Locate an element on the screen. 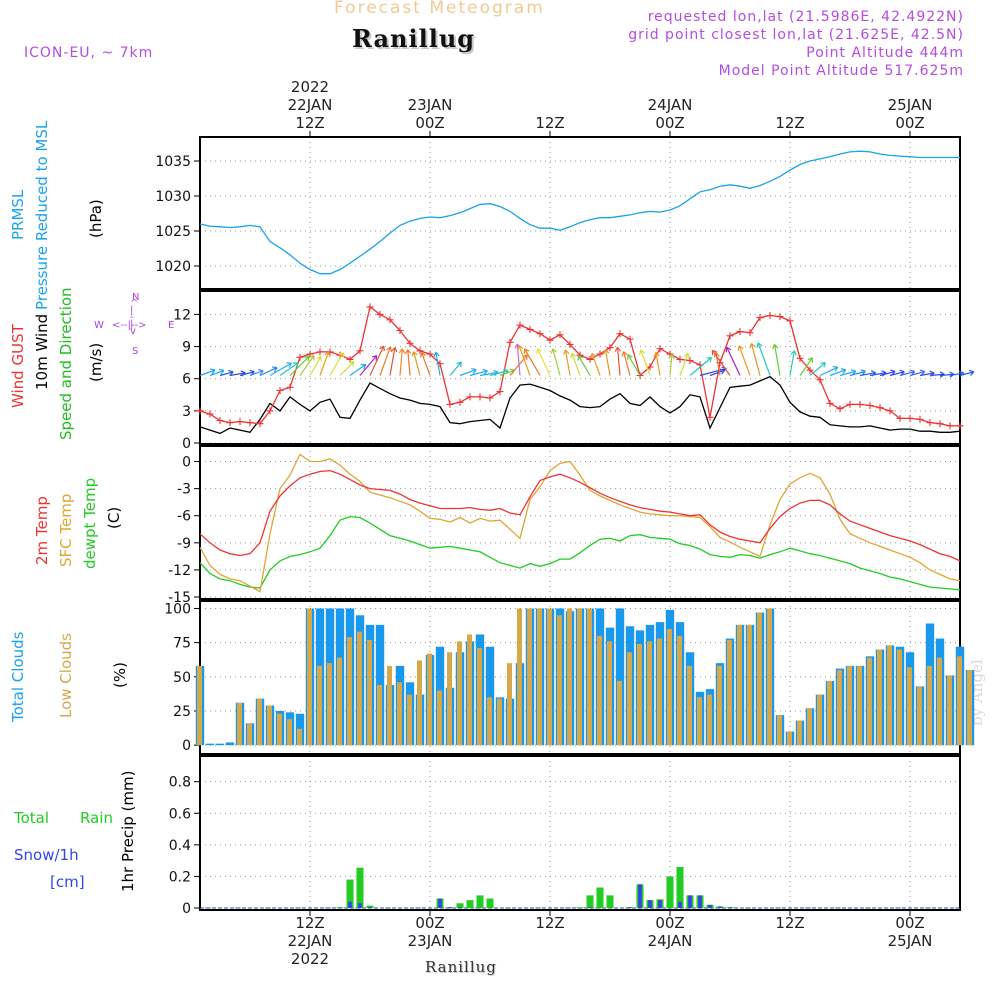 This screenshot has height=1000, width=1000. ytick-label: 25 is located at coordinates (182, 712).